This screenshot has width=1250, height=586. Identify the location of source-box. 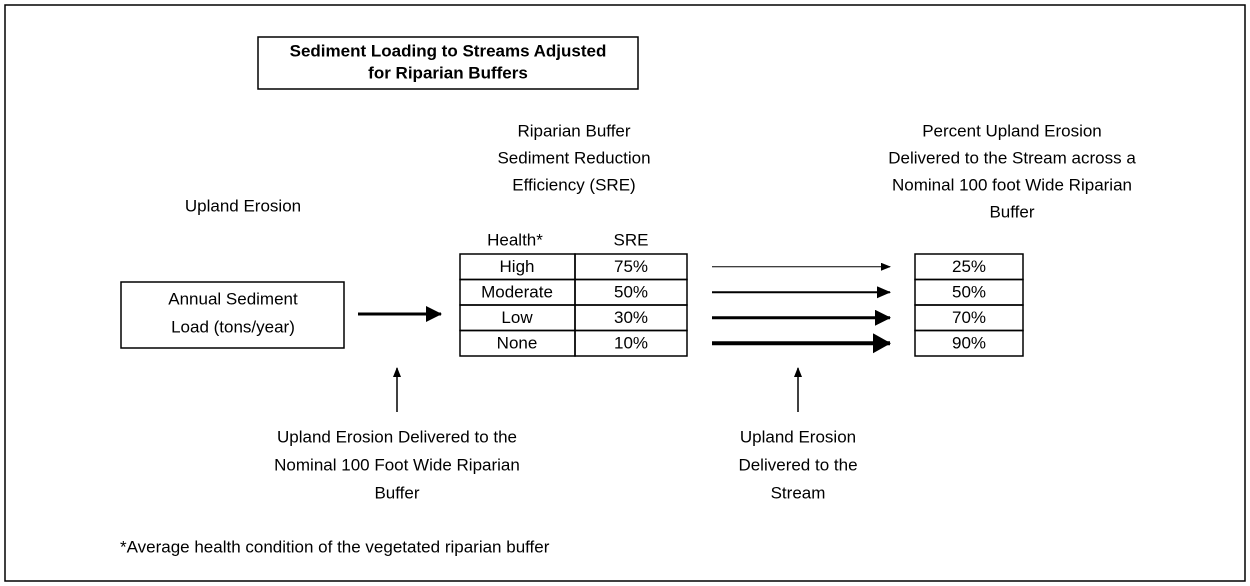
(232, 315).